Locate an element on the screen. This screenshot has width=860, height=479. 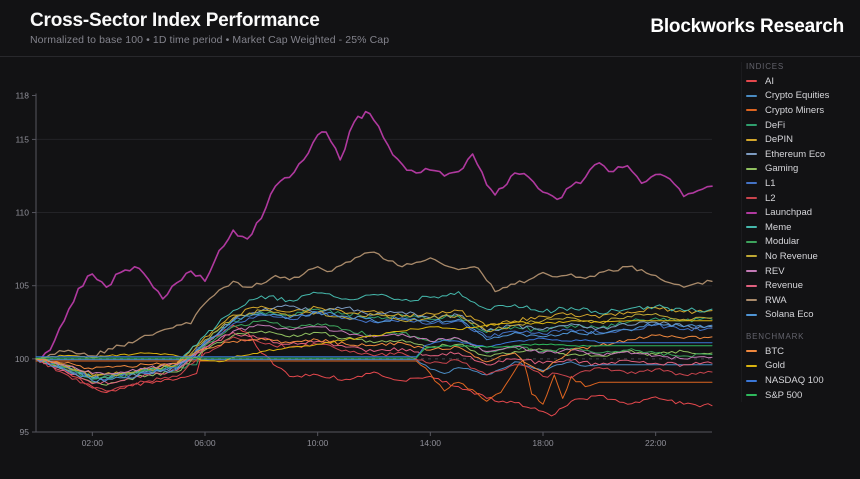
legend-item-crypto-equities: Crypto Equities is located at coordinates (801, 96).